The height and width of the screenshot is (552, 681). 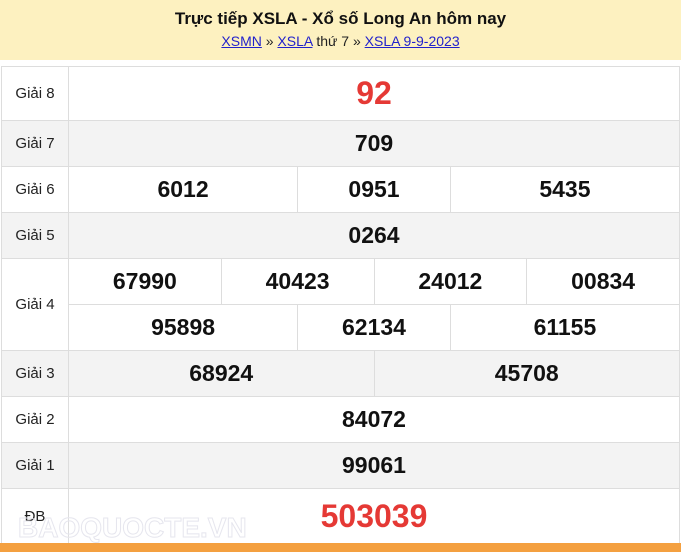 I want to click on row-giai-3: Giải 3 68924 45708, so click(x=340, y=373).